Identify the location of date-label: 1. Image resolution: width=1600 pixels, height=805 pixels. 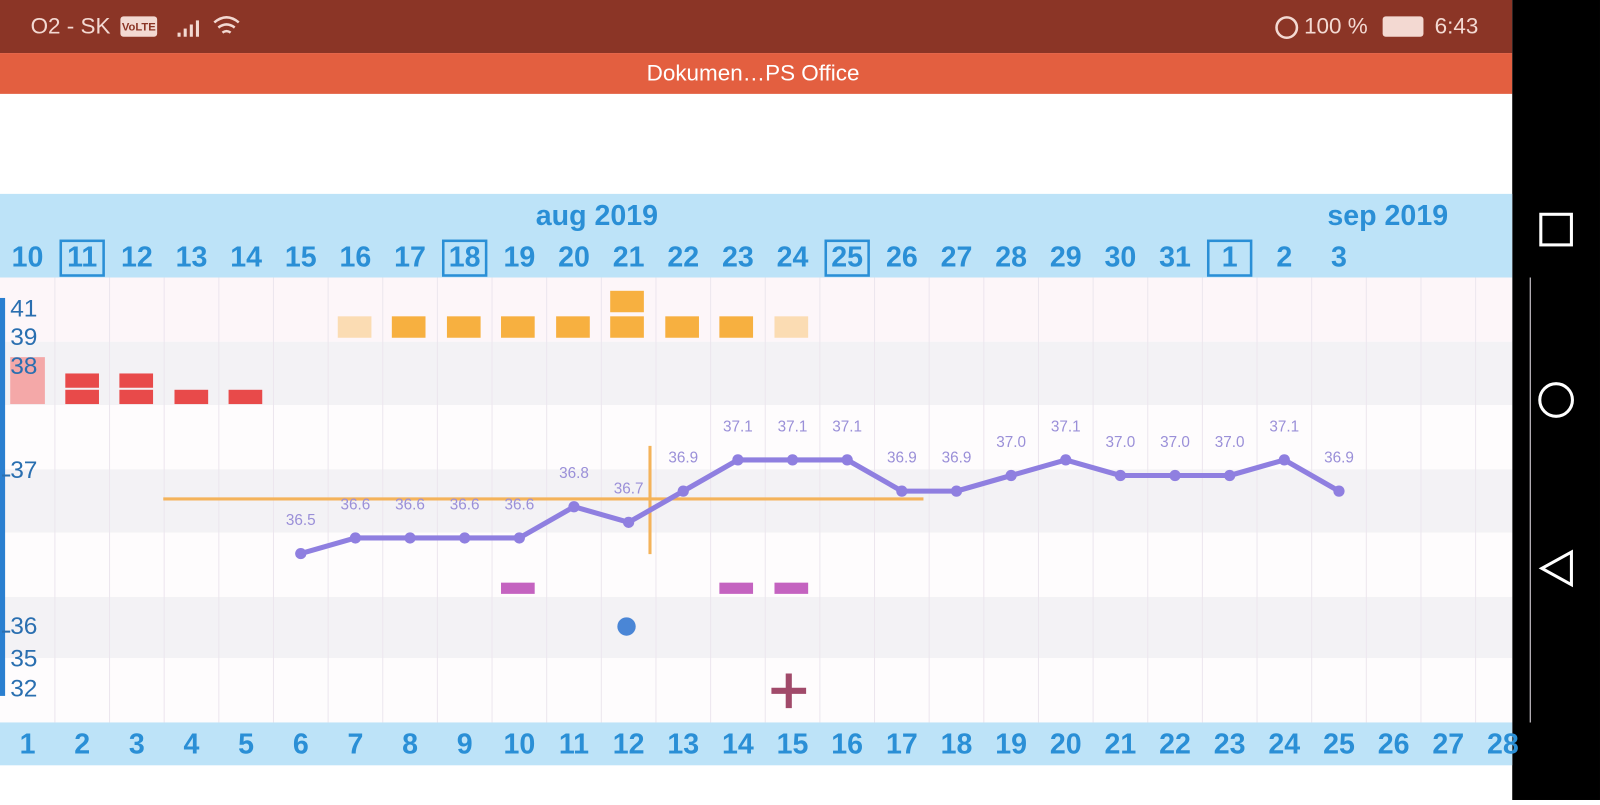
(1230, 258).